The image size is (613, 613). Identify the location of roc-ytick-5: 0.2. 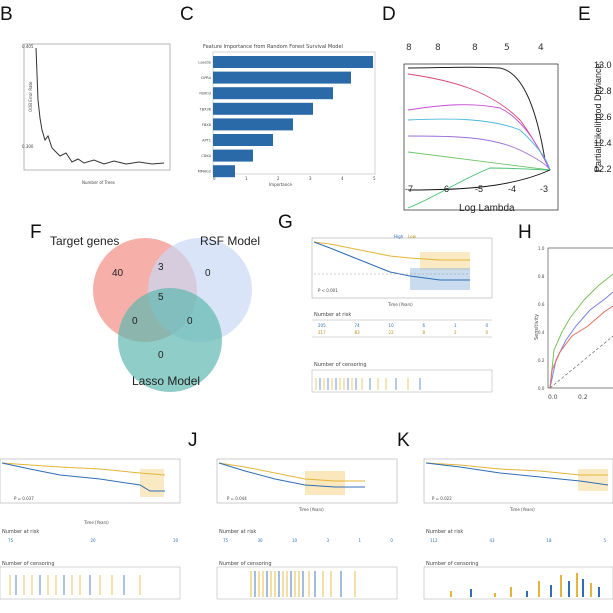
(541, 360).